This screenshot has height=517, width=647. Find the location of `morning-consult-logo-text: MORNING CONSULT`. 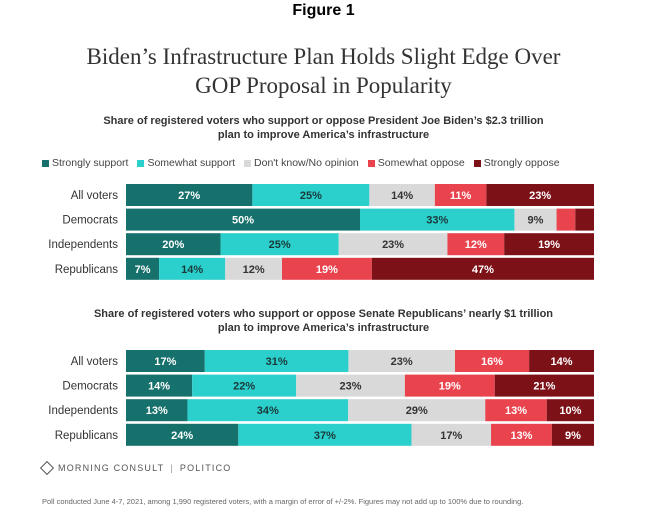

morning-consult-logo-text: MORNING CONSULT is located at coordinates (111, 468).